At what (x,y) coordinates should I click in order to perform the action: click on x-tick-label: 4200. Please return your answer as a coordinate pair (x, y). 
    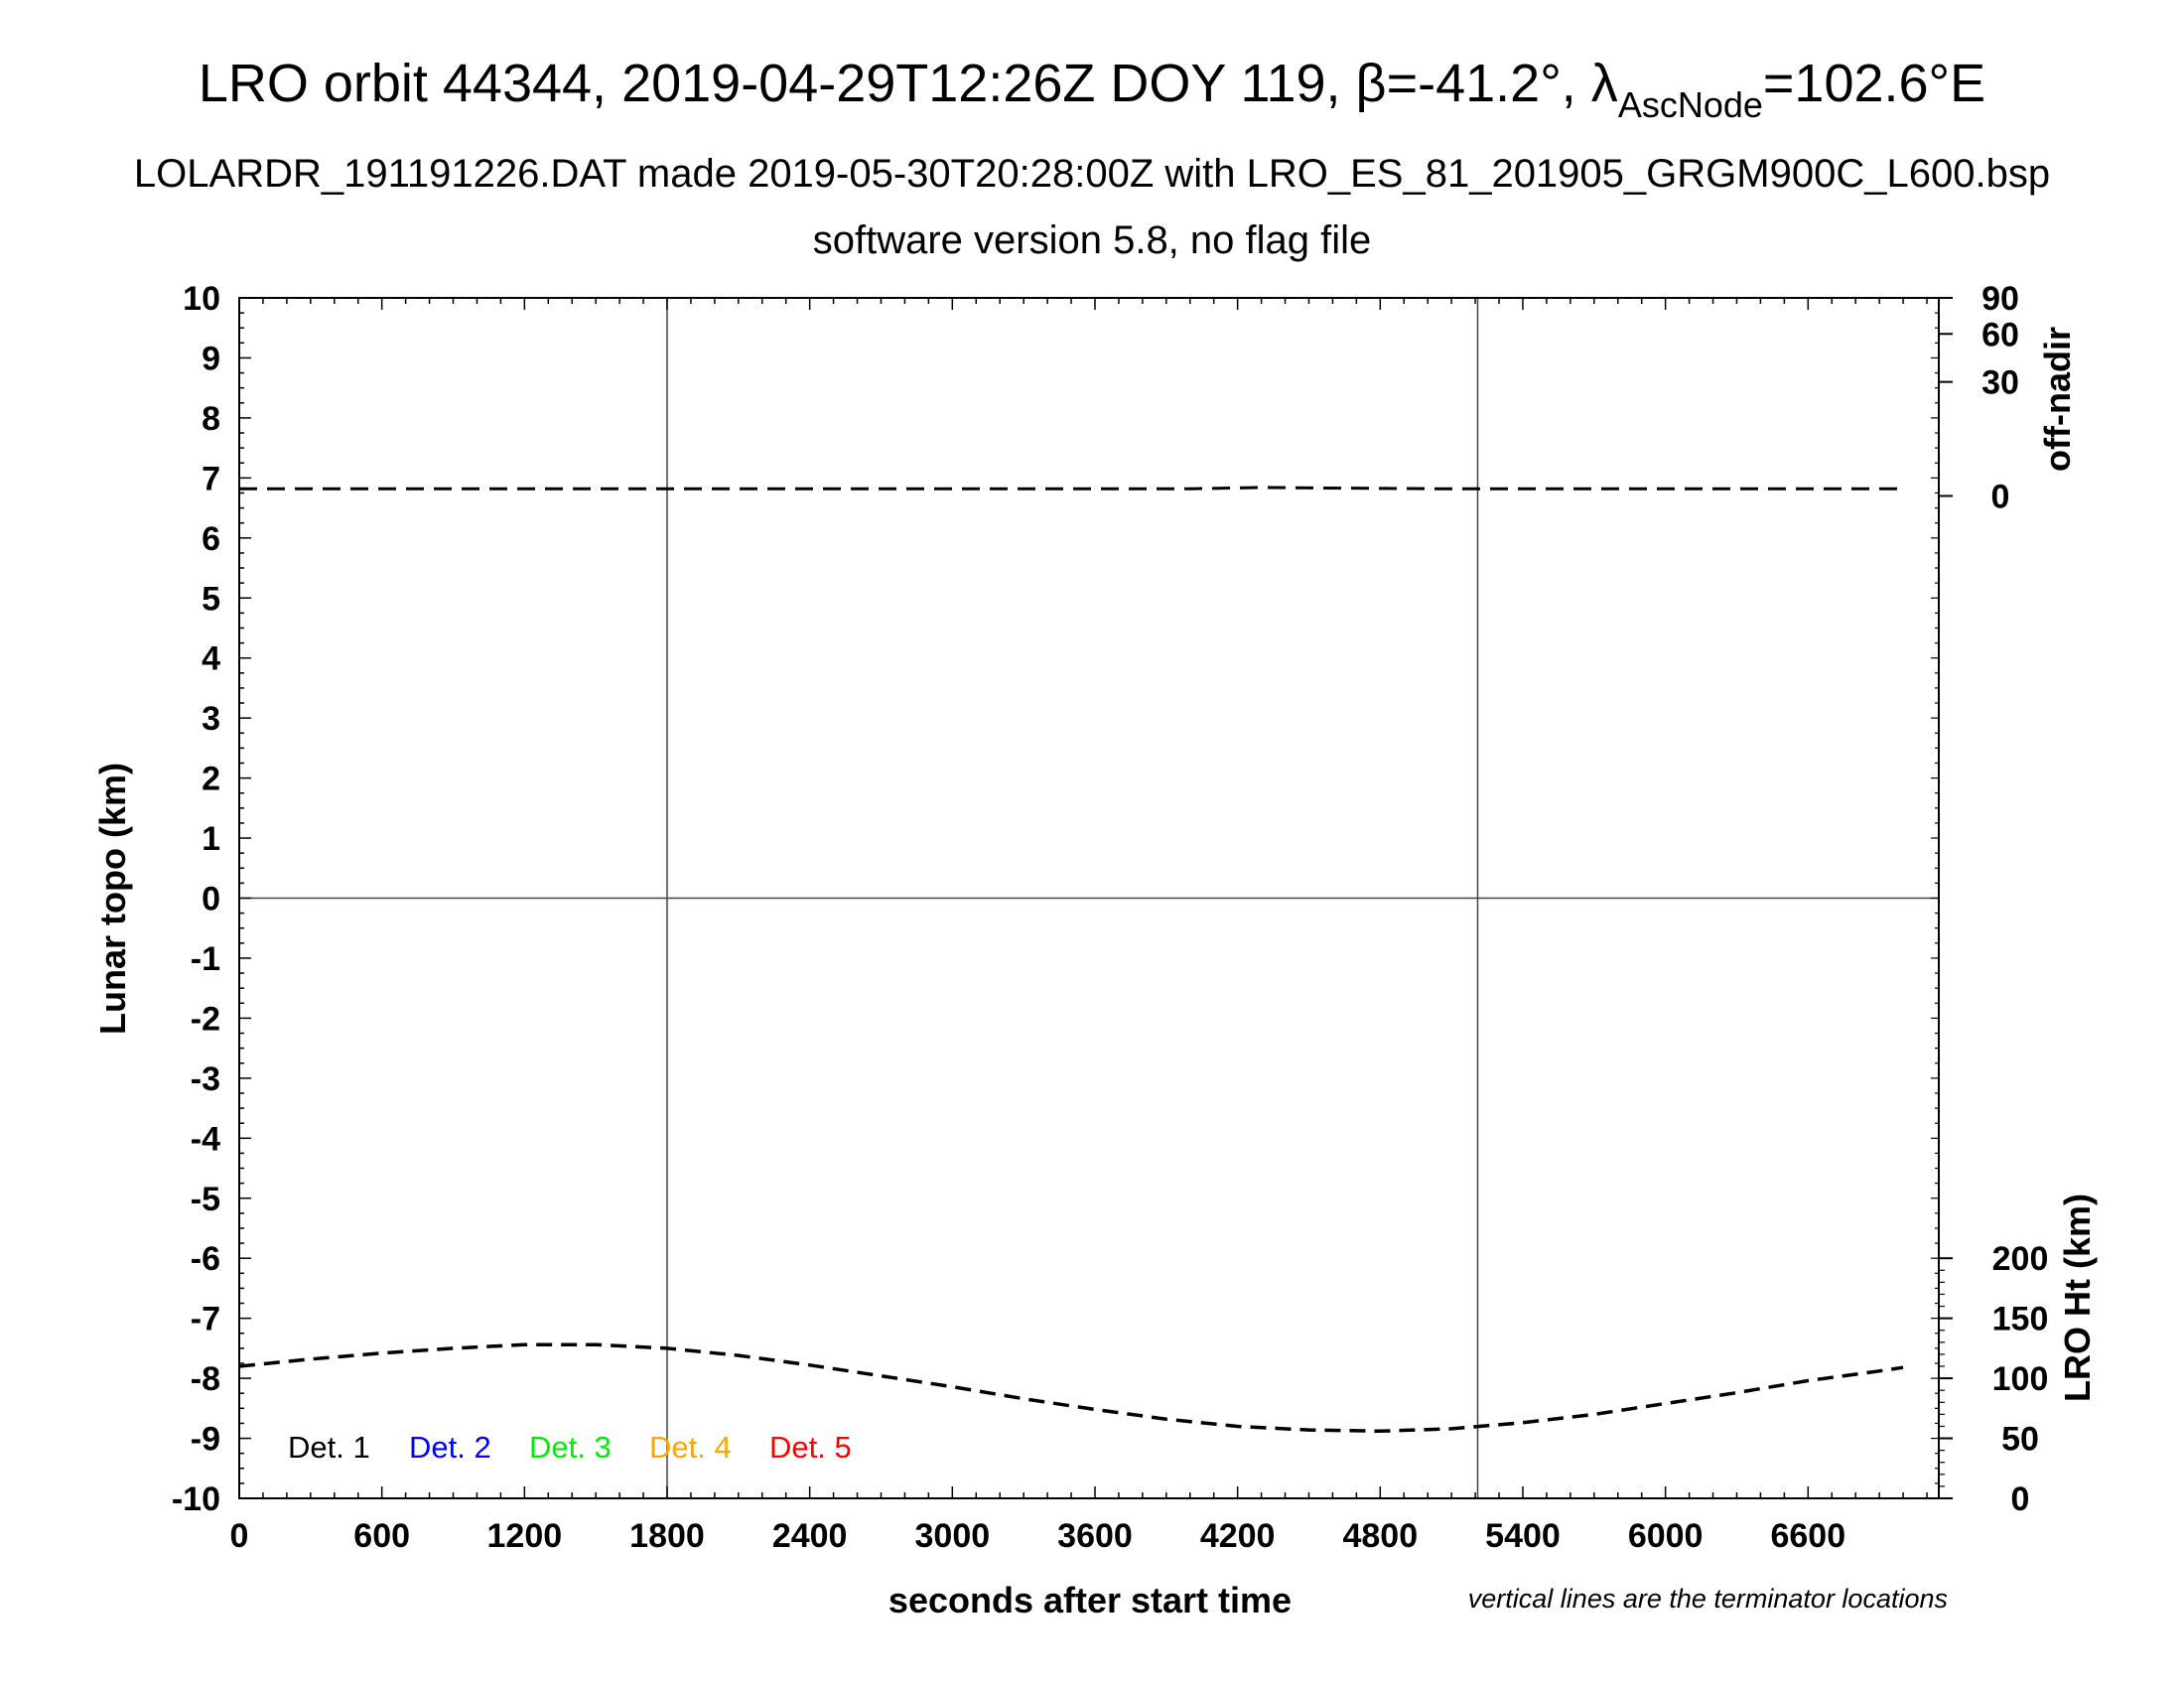
    Looking at the image, I should click on (1238, 1536).